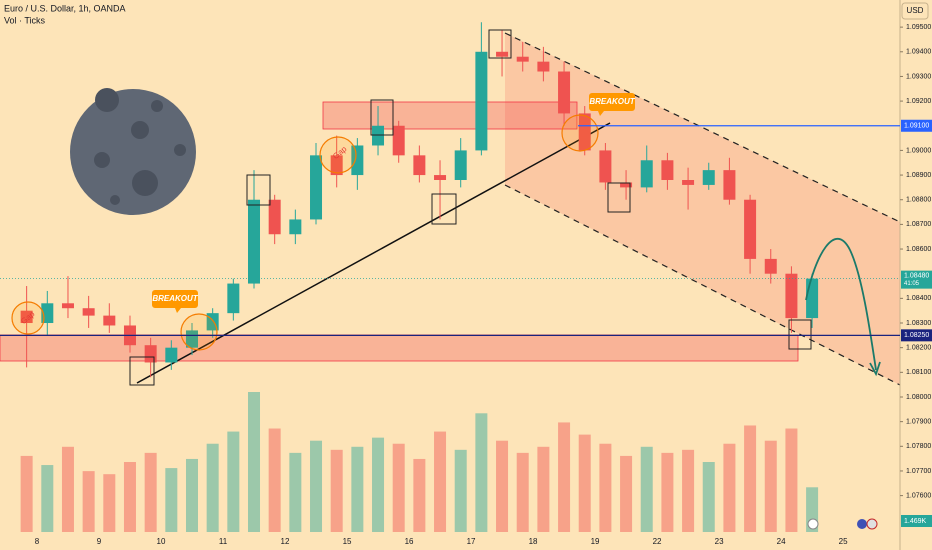 The image size is (932, 550). What do you see at coordinates (657, 541) in the screenshot?
I see `x-tick-label: 22` at bounding box center [657, 541].